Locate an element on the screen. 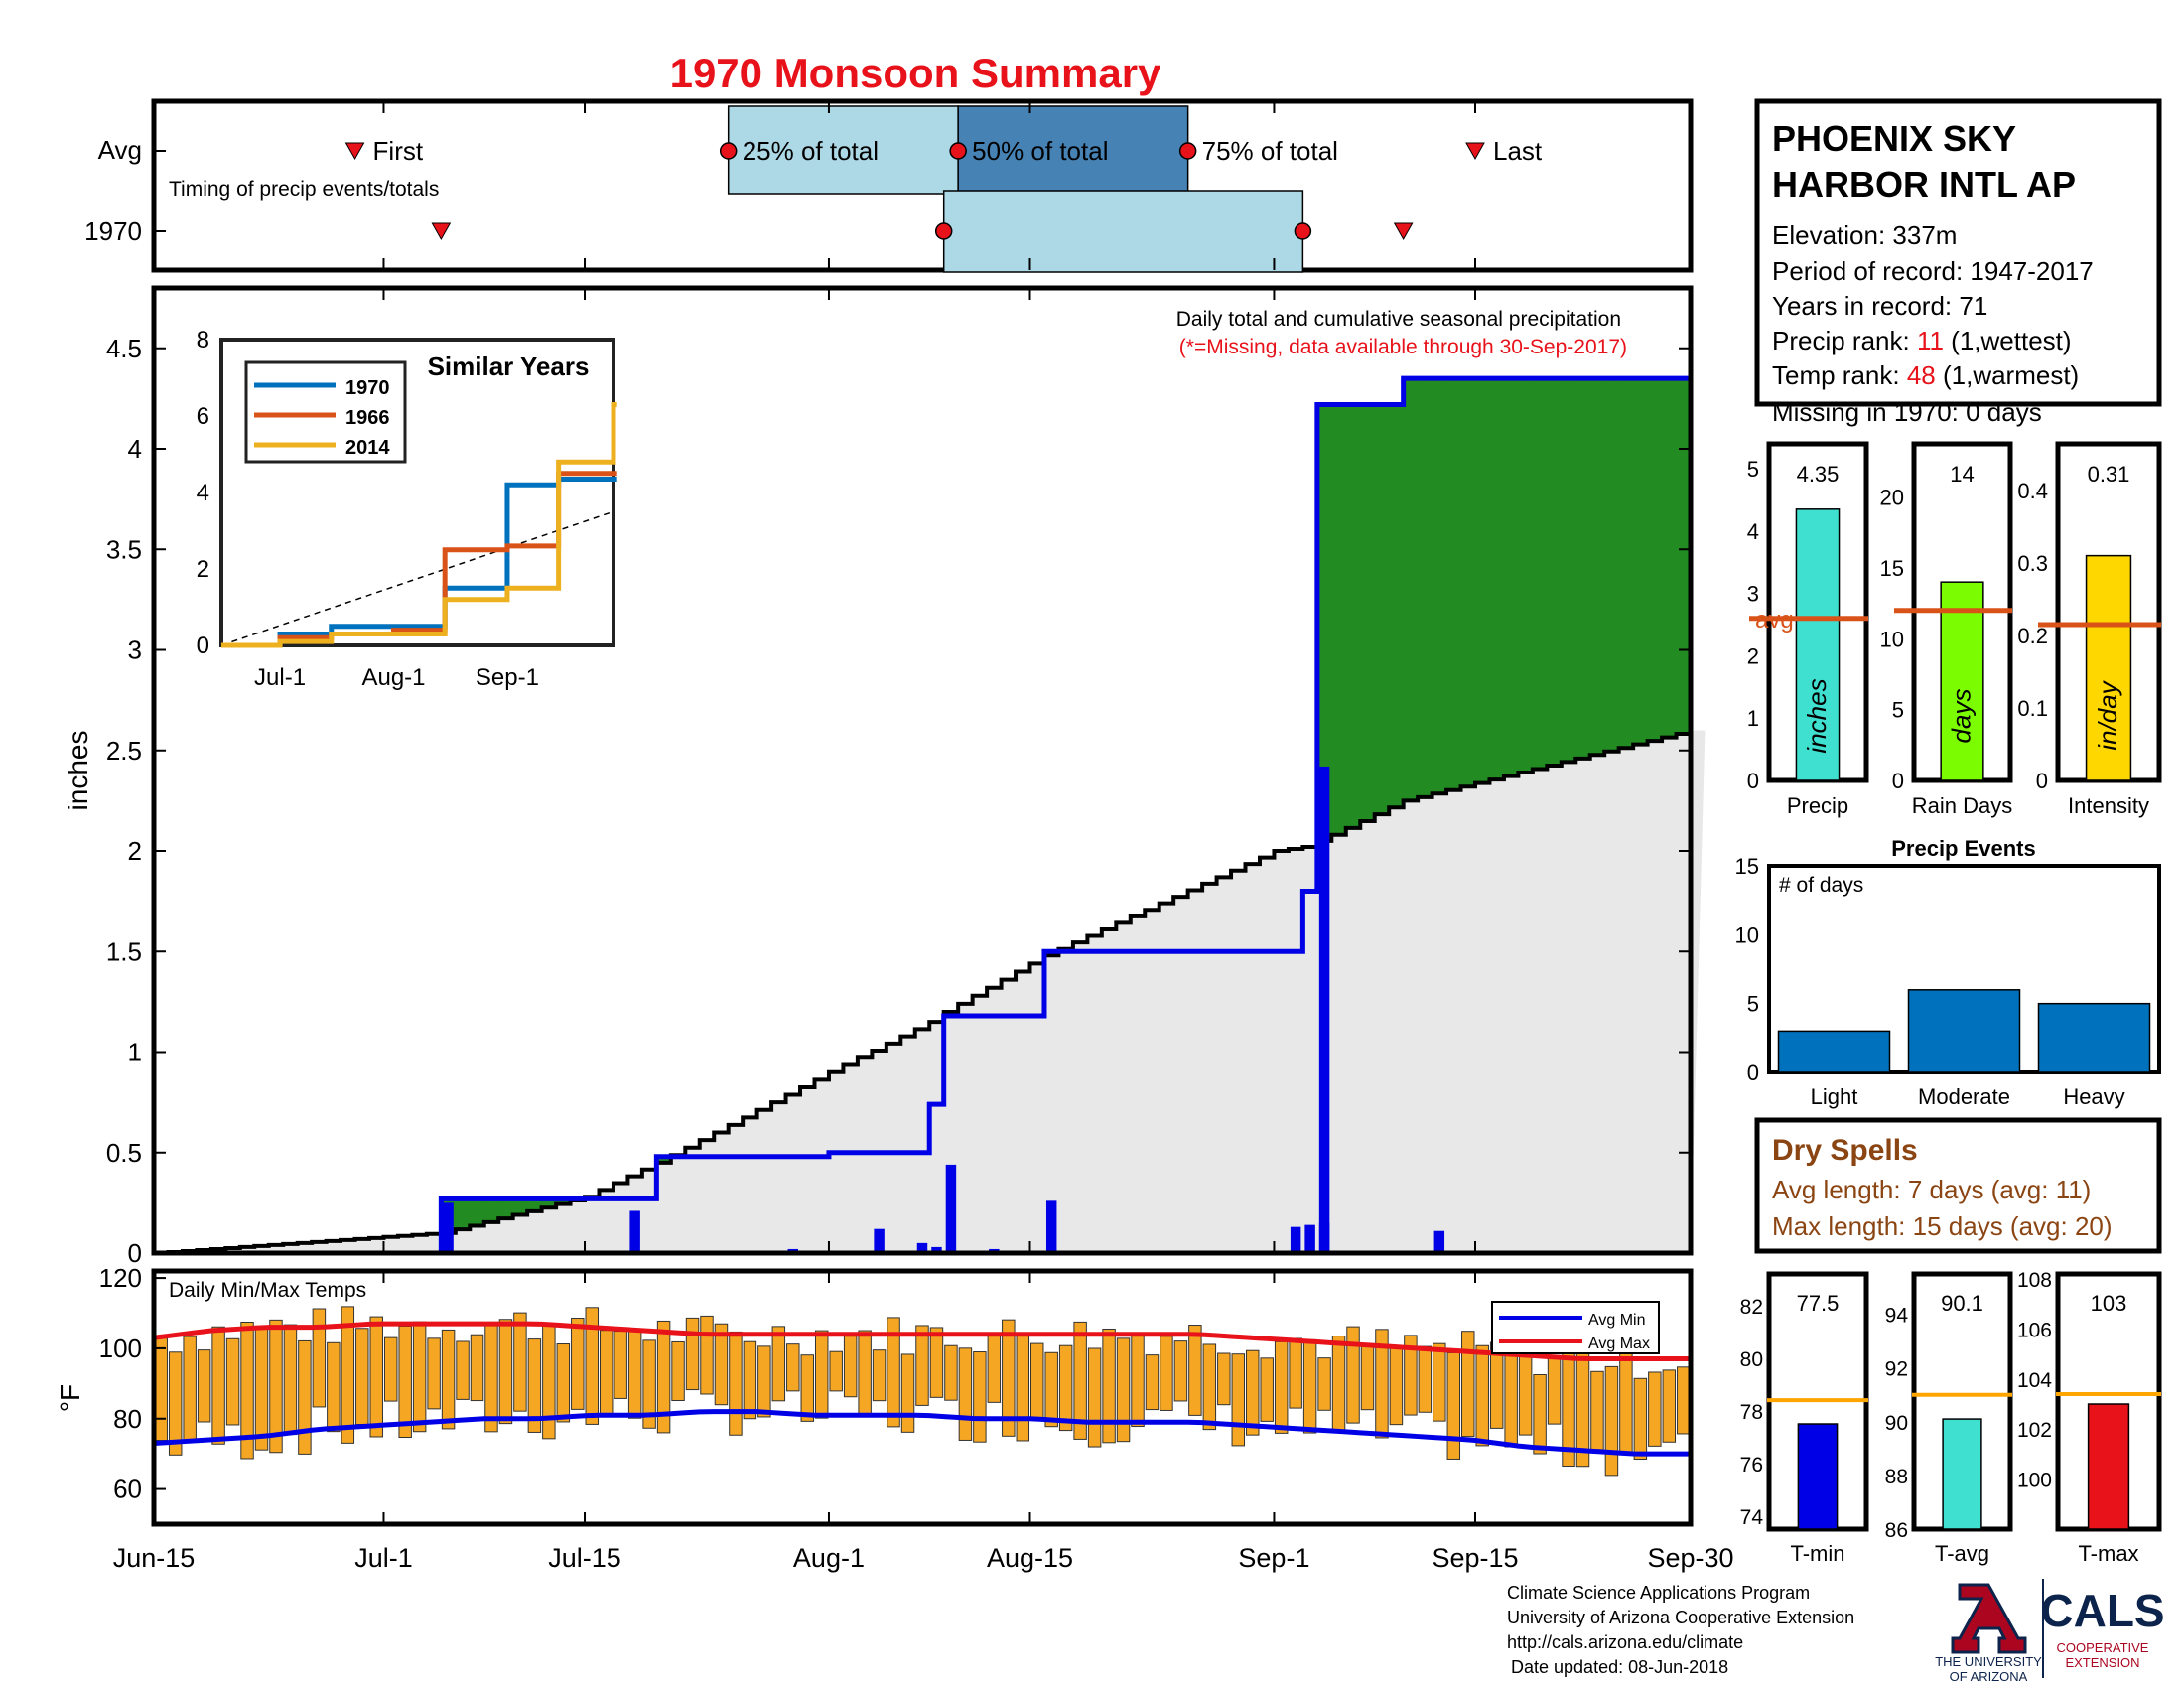  intensity-stat-value: 0.31 is located at coordinates (2109, 474).